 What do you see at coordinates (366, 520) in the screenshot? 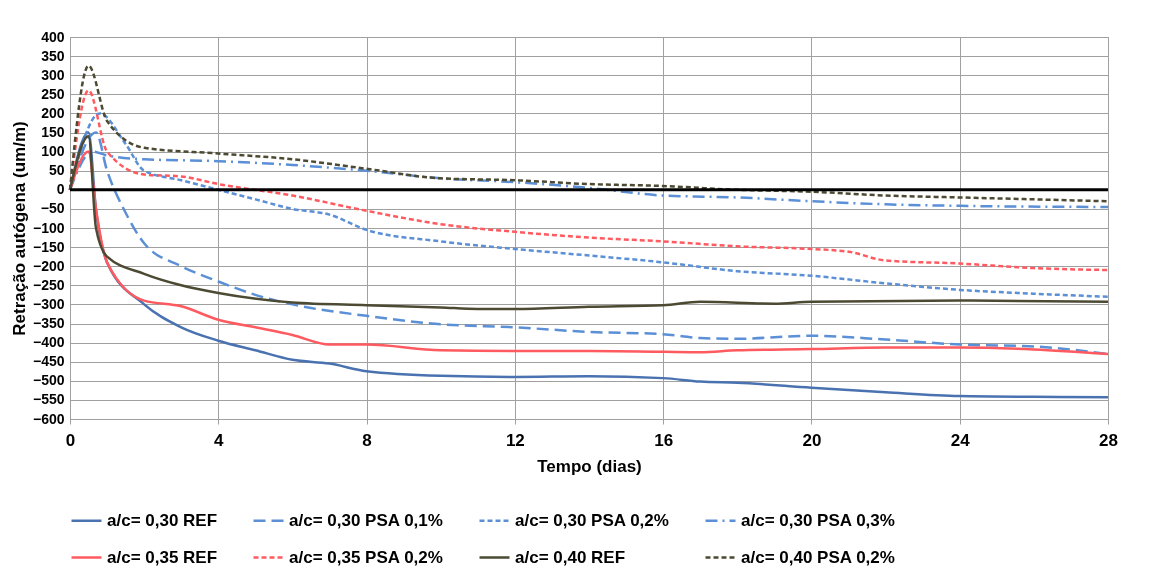
I see `legend-label: a/c= 0,30 PSA 0,1%` at bounding box center [366, 520].